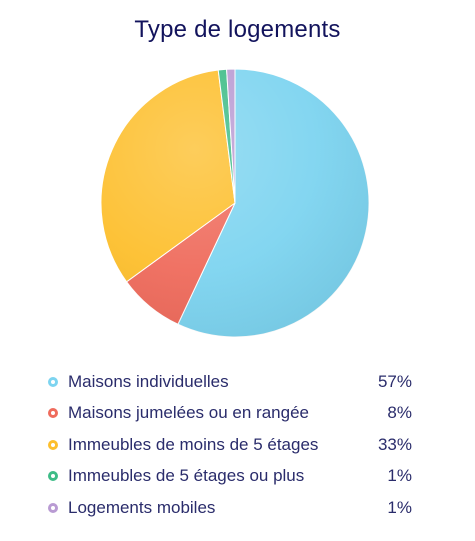 This screenshot has height=541, width=475. I want to click on legend-item: Immeubles de moins de 5 étages 33%, so click(234, 445).